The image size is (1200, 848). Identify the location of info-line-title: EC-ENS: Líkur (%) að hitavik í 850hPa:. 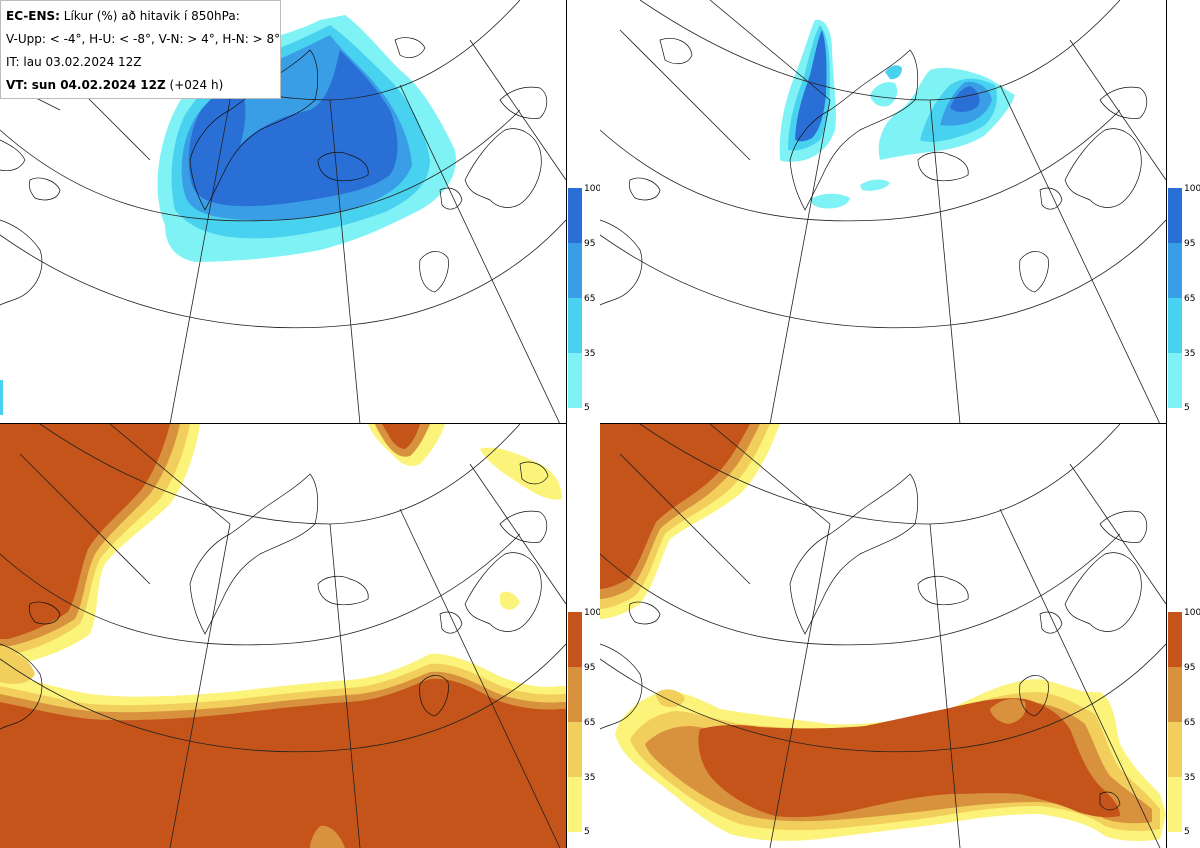
(140, 17).